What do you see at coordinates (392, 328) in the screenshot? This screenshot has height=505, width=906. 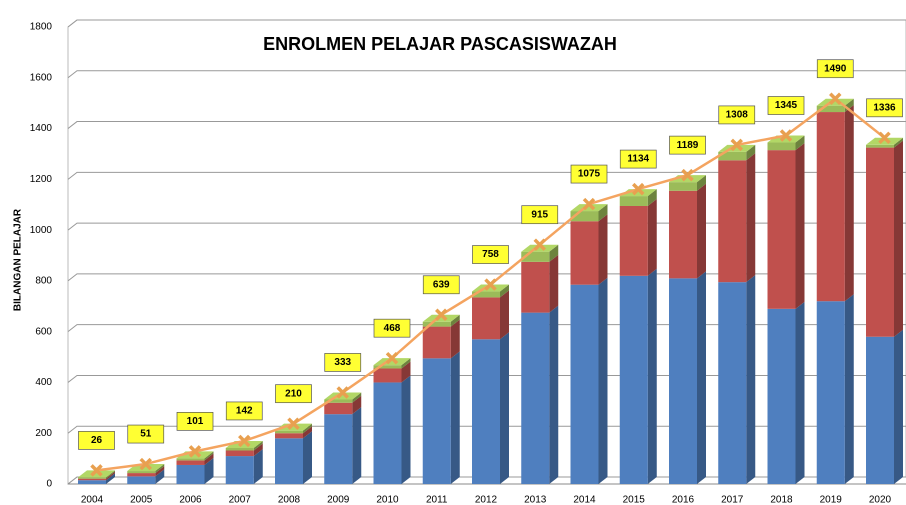 I see `data-label: 468` at bounding box center [392, 328].